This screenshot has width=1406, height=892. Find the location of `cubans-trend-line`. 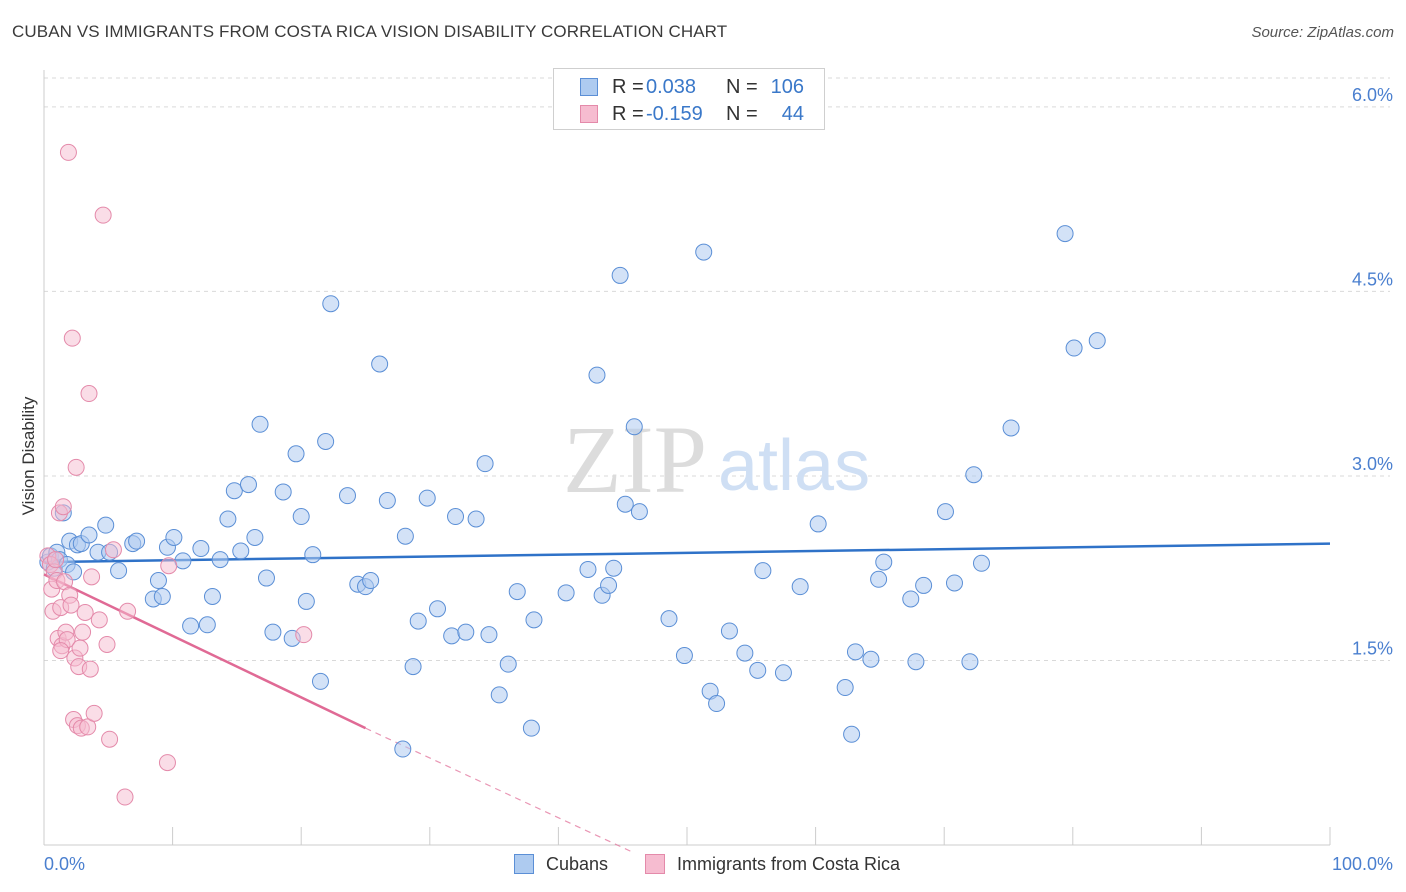

cubans-trend-line is located at coordinates (687, 553).